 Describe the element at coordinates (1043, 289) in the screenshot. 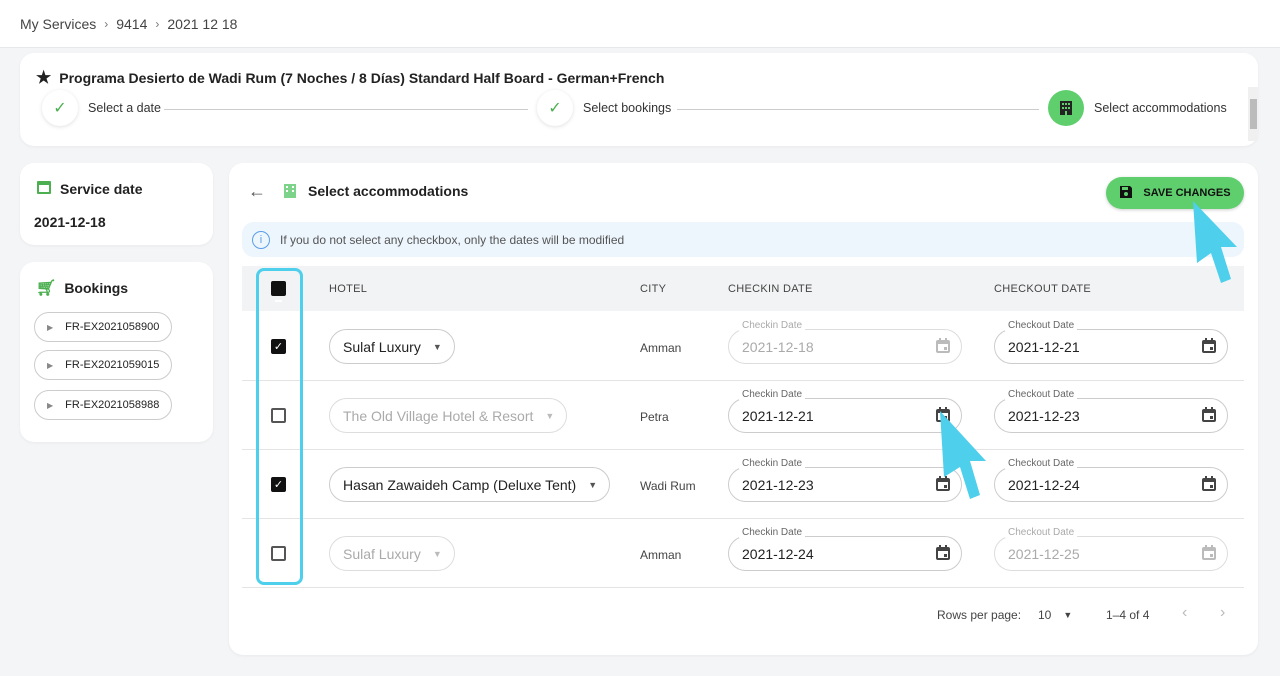

I see `header-checkout: CHECKOUT DATE` at that location.